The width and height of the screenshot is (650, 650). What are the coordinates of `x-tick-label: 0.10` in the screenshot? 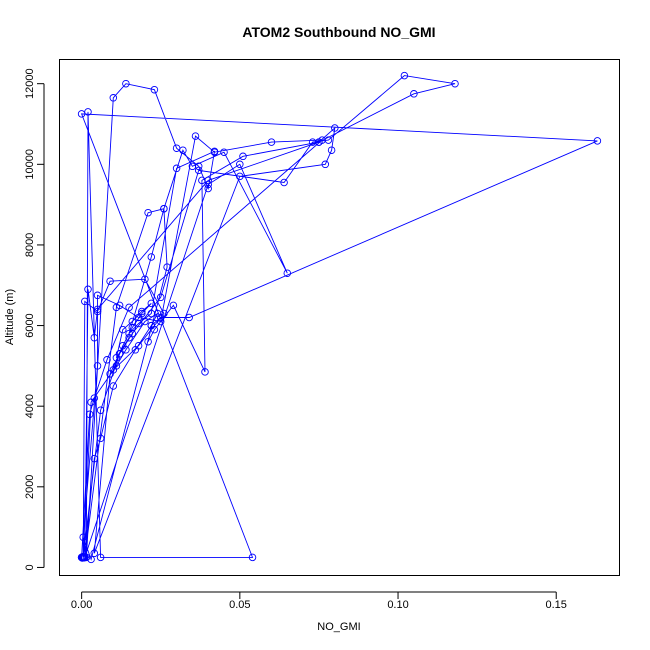 It's located at (397, 605).